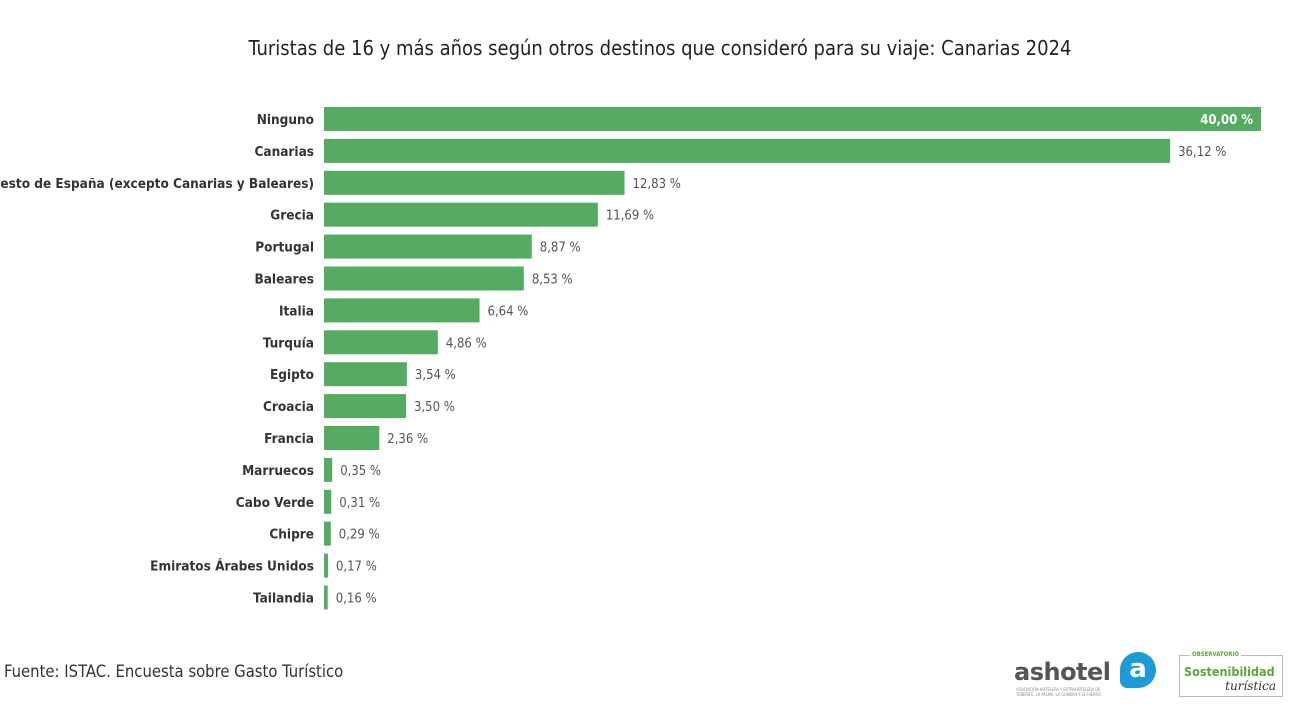 The width and height of the screenshot is (1299, 715). I want to click on category-label: Turquía, so click(288, 343).